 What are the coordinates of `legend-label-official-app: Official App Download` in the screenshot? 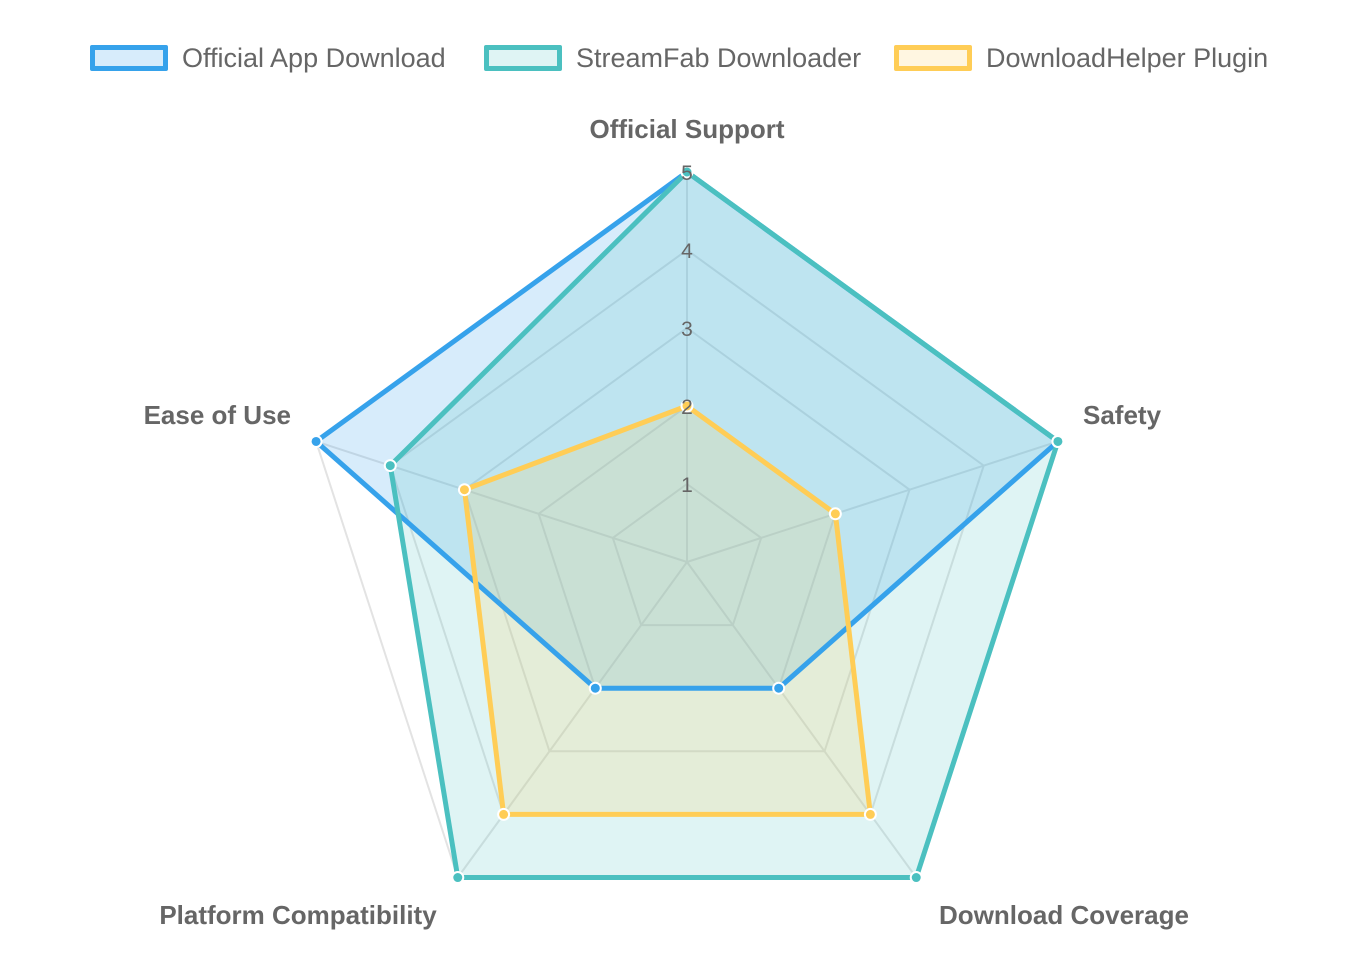 It's located at (314, 57).